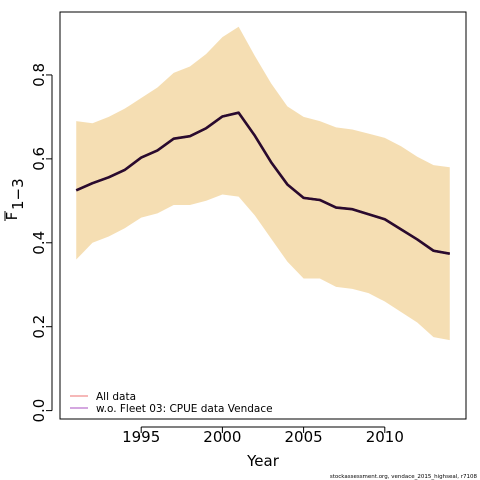 The width and height of the screenshot is (480, 480). I want to click on x-tick-label: 2000, so click(222, 437).